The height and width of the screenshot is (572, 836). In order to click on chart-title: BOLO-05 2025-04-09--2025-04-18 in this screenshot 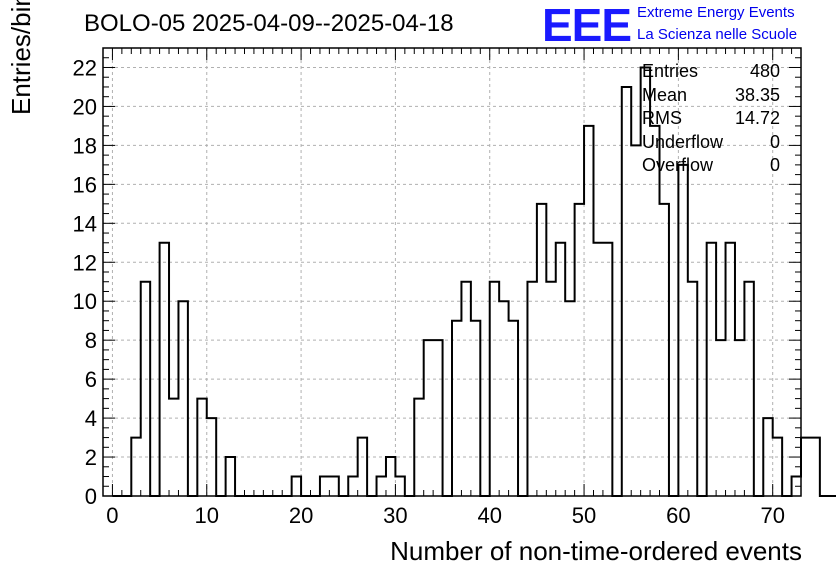, I will do `click(269, 23)`.